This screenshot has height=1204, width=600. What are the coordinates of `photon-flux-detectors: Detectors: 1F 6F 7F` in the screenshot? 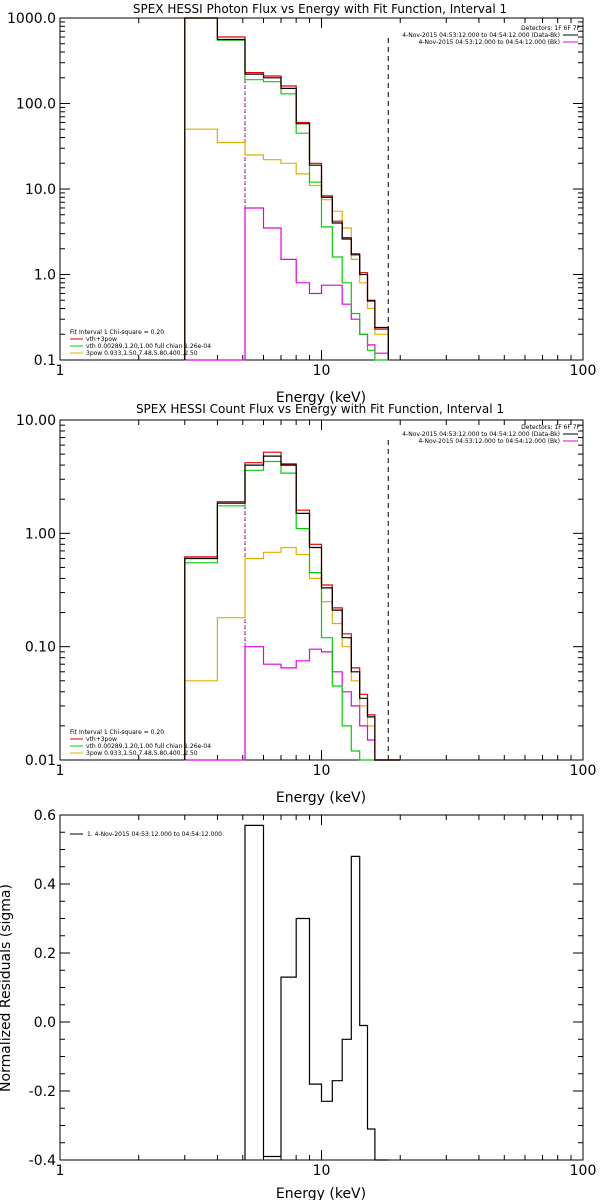 It's located at (550, 28).